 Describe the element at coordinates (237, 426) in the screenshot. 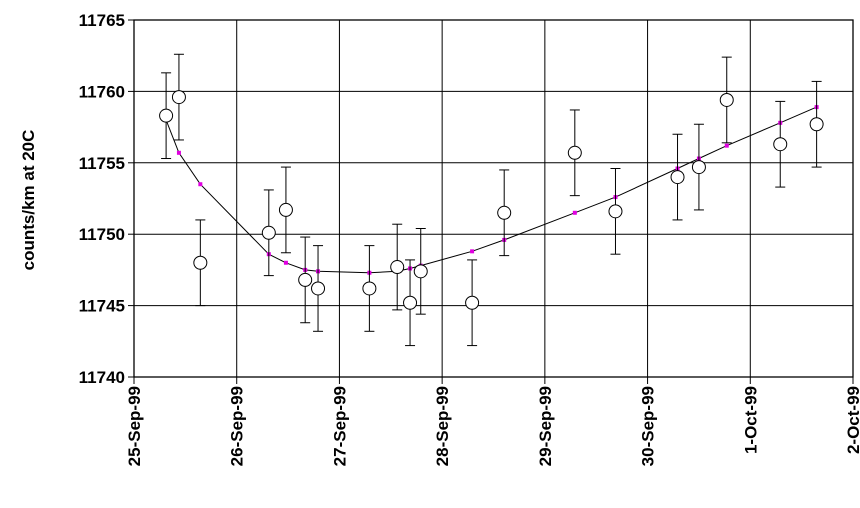

I see `x-tick-label: 26-Sep-99` at that location.